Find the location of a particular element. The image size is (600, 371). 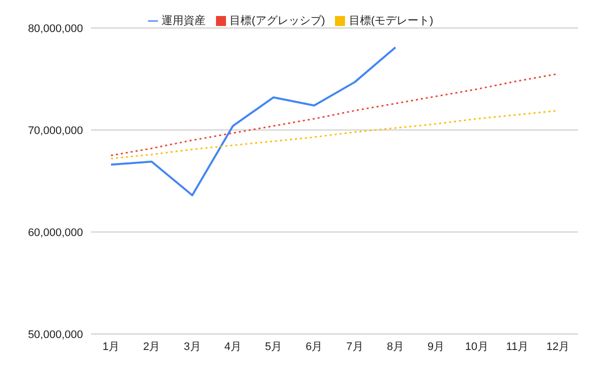

y-tick-label: 60,000,000 is located at coordinates (55, 232).